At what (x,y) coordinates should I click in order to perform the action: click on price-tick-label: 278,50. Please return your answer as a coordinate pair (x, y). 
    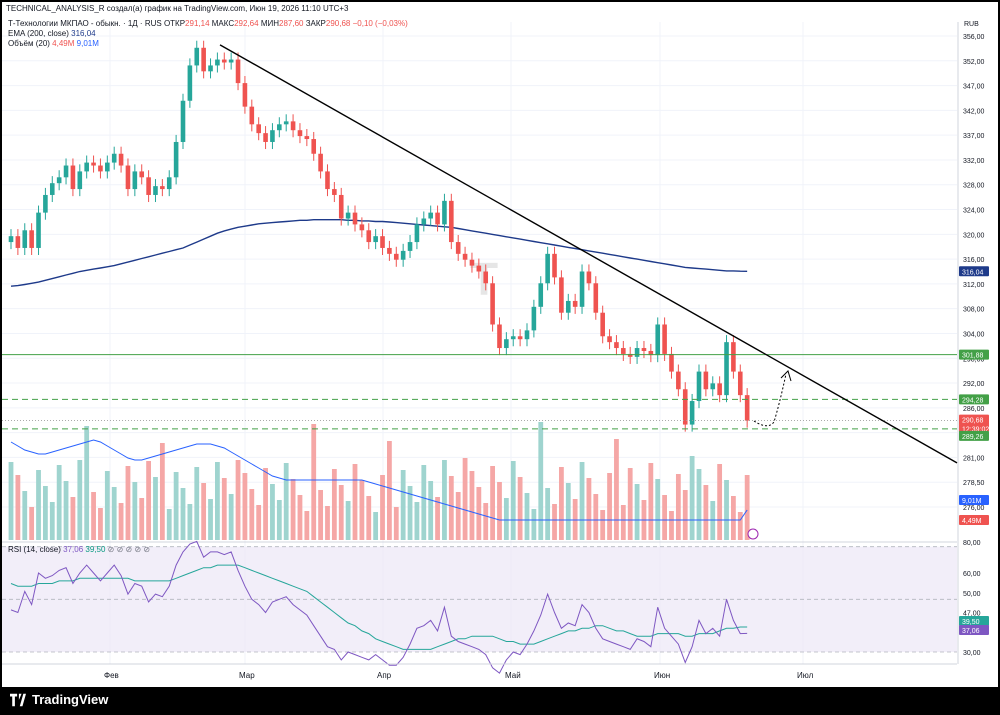
    Looking at the image, I should click on (974, 483).